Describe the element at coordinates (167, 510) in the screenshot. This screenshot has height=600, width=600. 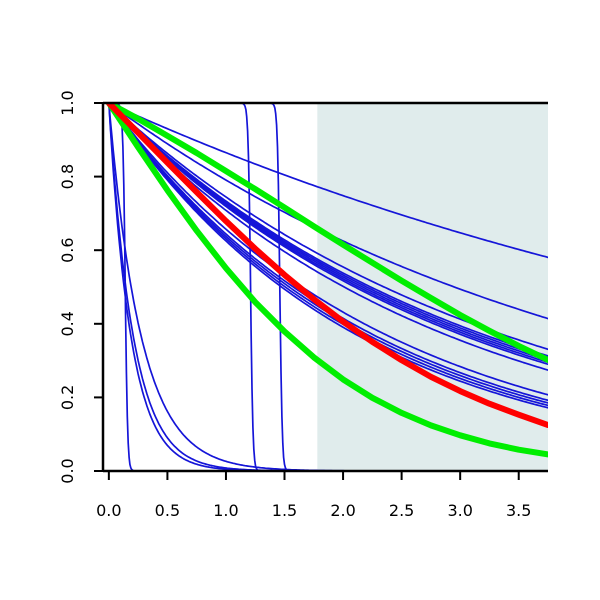
I see `x-tick-label: 0.5` at that location.